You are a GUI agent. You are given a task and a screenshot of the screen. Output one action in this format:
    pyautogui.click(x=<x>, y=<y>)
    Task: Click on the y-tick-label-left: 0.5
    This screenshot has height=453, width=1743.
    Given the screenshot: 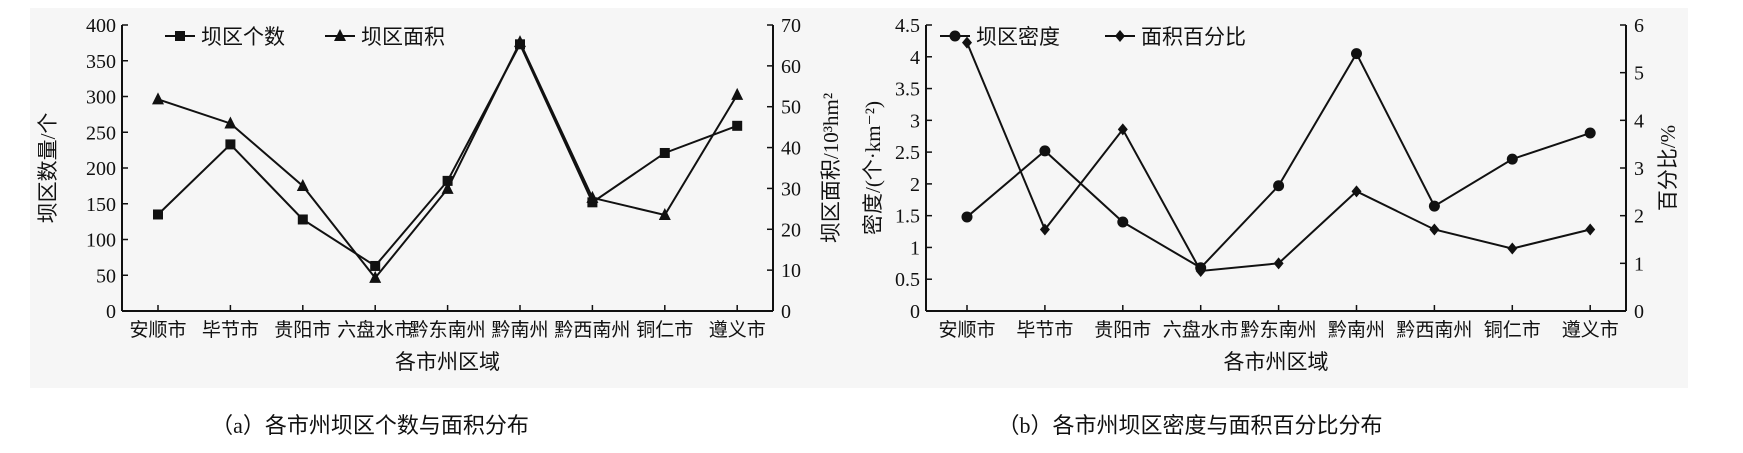 What is the action you would take?
    pyautogui.click(x=907, y=280)
    